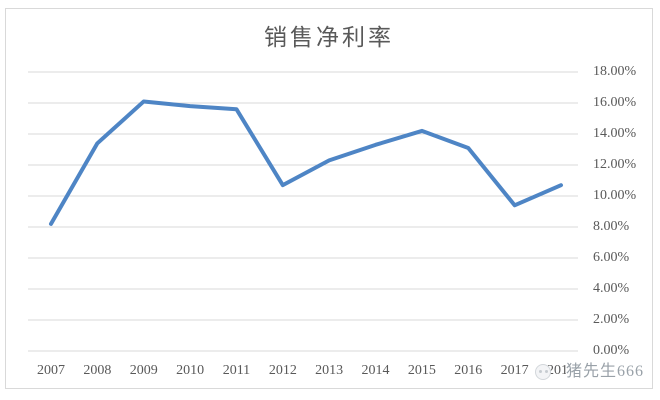 The height and width of the screenshot is (400, 660). What do you see at coordinates (51, 370) in the screenshot?
I see `x-tick-label: 2007` at bounding box center [51, 370].